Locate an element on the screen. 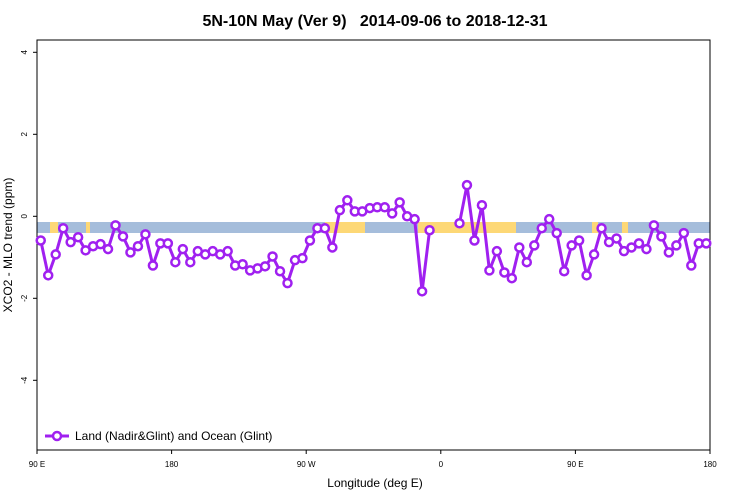  legend-item: Land (Nadir&Glint) and Ocean (Glint) is located at coordinates (158, 436).